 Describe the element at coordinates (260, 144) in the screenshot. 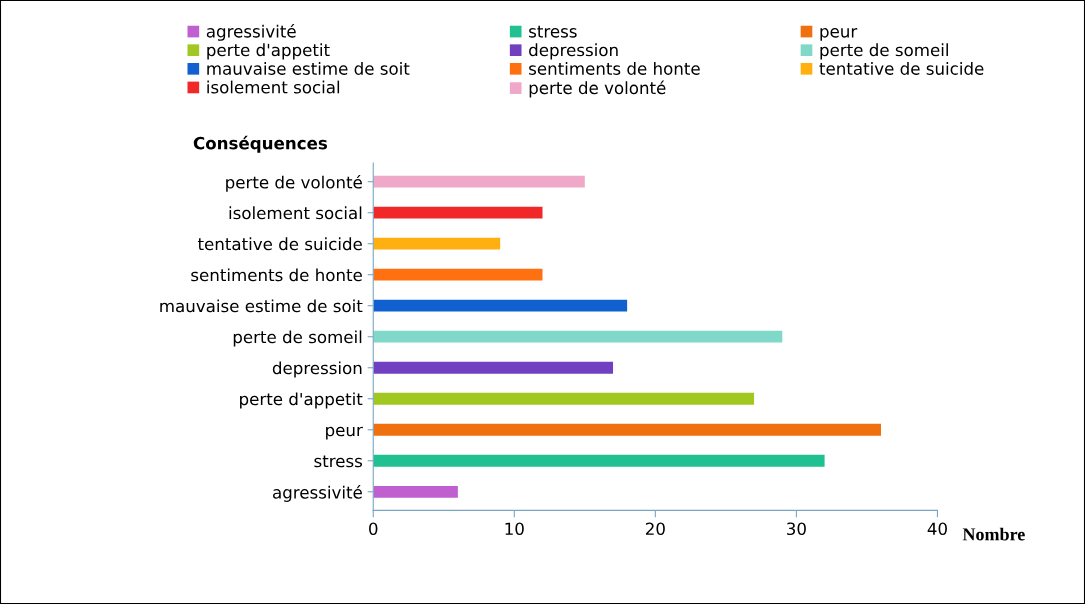

I see `y-axis-title: Conséquences` at that location.